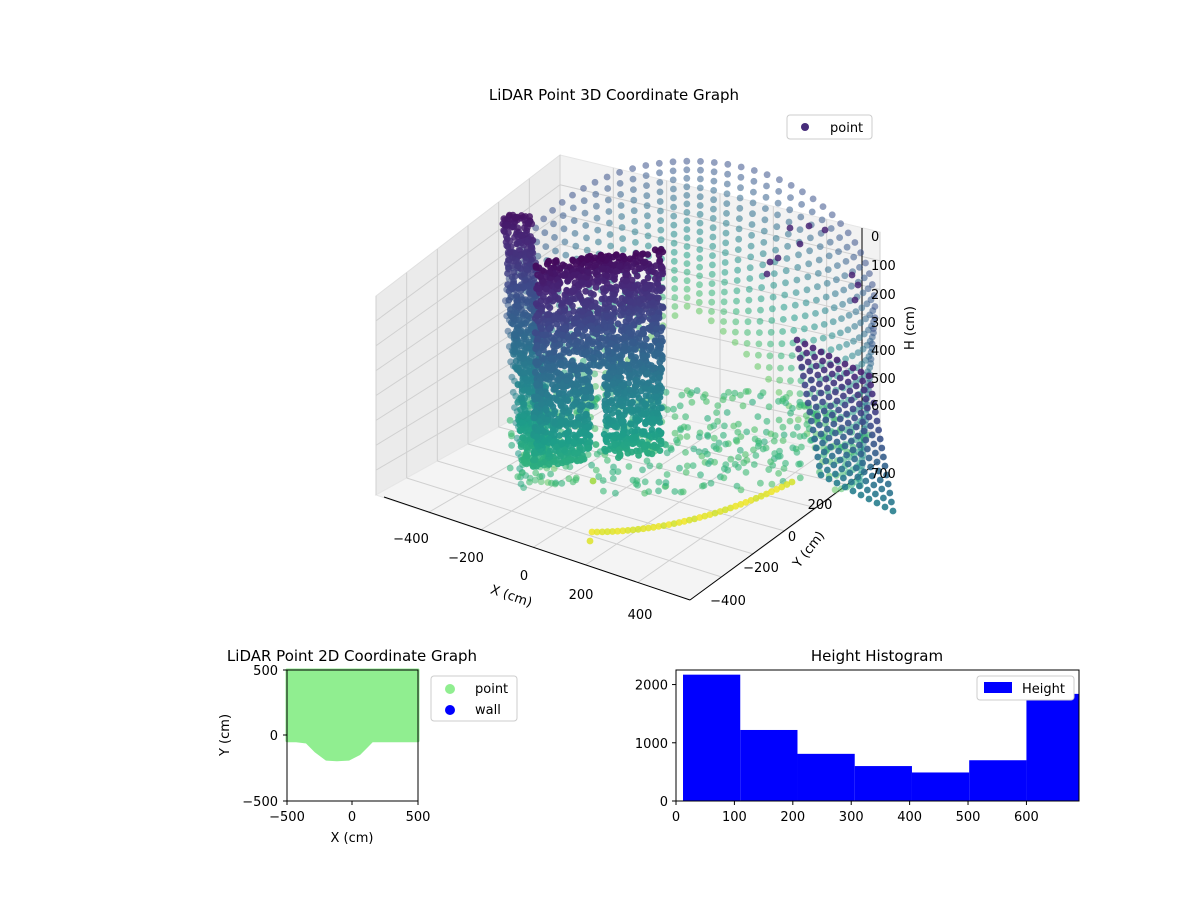 This screenshot has height=900, width=1200. What do you see at coordinates (1043, 689) in the screenshot?
I see `legend-label: Height` at bounding box center [1043, 689].